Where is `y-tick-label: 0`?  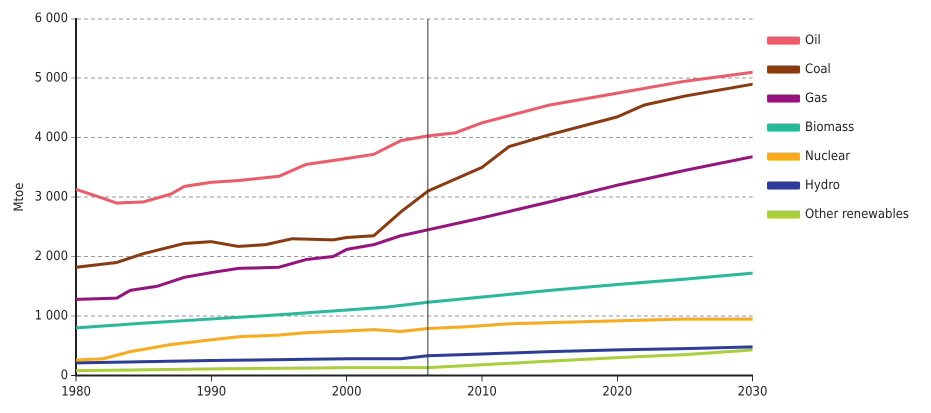 y-tick-label: 0 is located at coordinates (64, 375).